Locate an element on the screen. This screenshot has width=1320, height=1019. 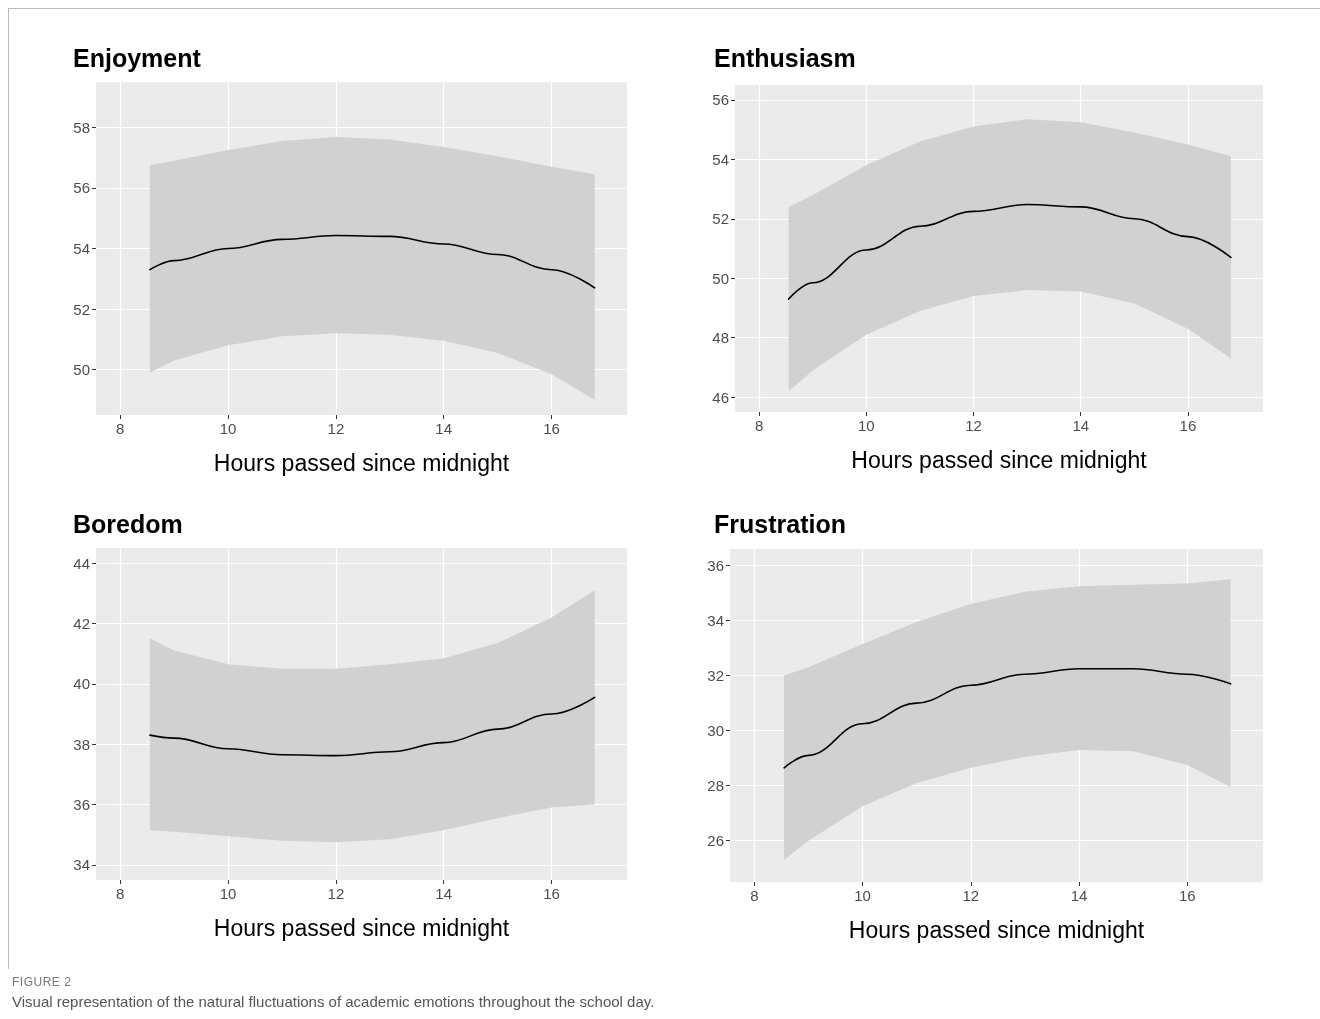
y-tick-label: 40 is located at coordinates (81, 684).